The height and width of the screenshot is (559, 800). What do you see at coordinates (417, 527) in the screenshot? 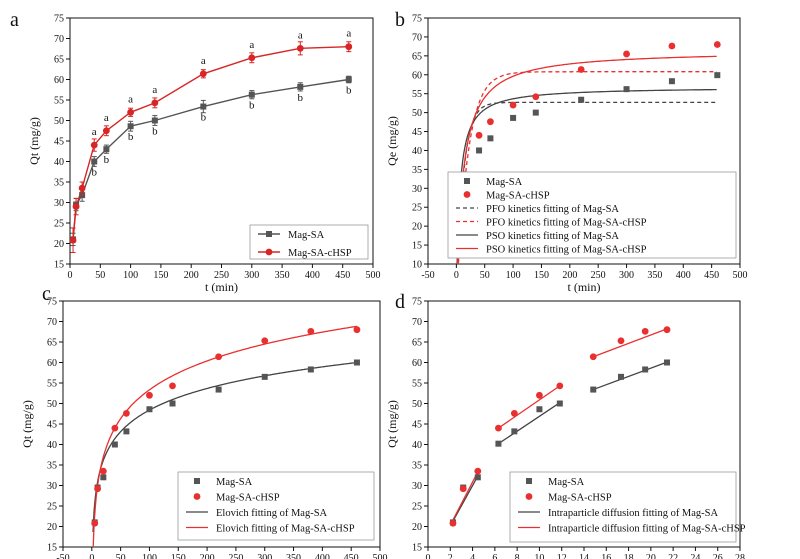
I see `y-tick-label: 20` at bounding box center [417, 527].